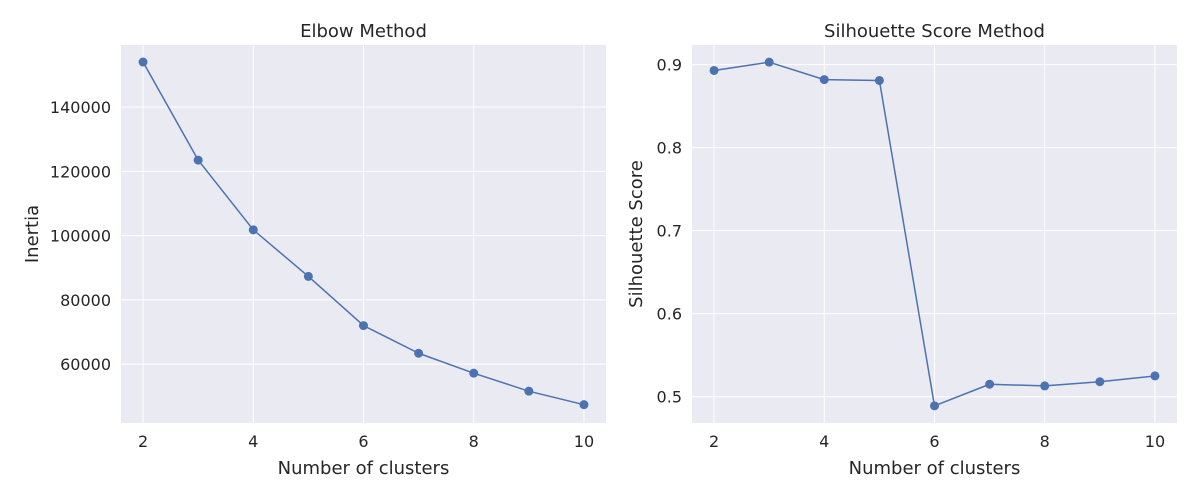 The image size is (1200, 500). I want to click on y-tick-label-silhouette: 0.5, so click(669, 397).